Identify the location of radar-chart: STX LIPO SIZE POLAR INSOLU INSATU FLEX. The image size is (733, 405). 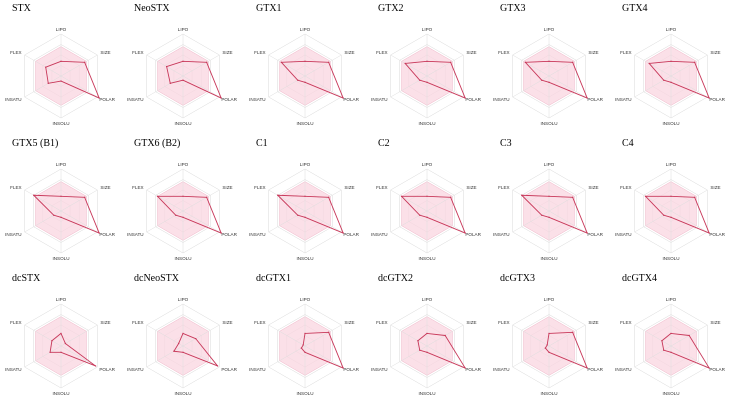
(61, 67).